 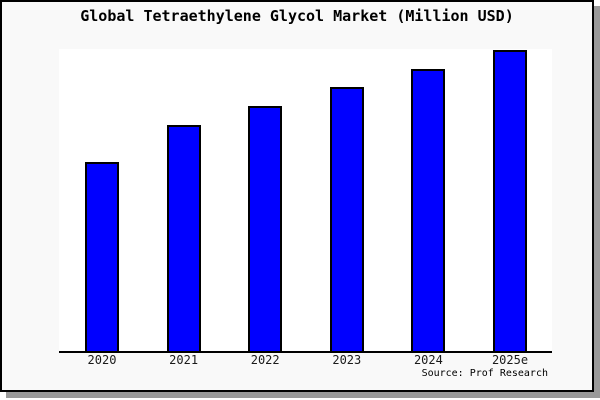 What do you see at coordinates (347, 360) in the screenshot?
I see `x-tick-label-2023: 2023` at bounding box center [347, 360].